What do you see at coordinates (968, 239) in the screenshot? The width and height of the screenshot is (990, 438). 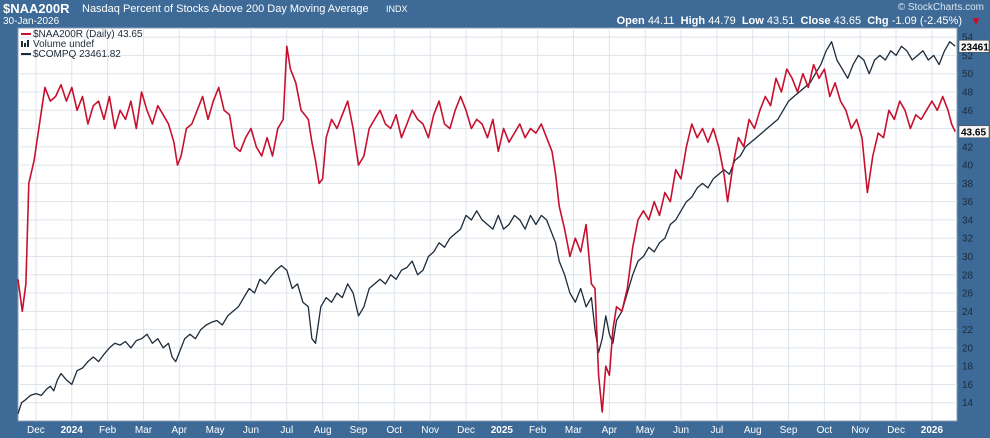 I see `y-tick-label: 32` at bounding box center [968, 239].